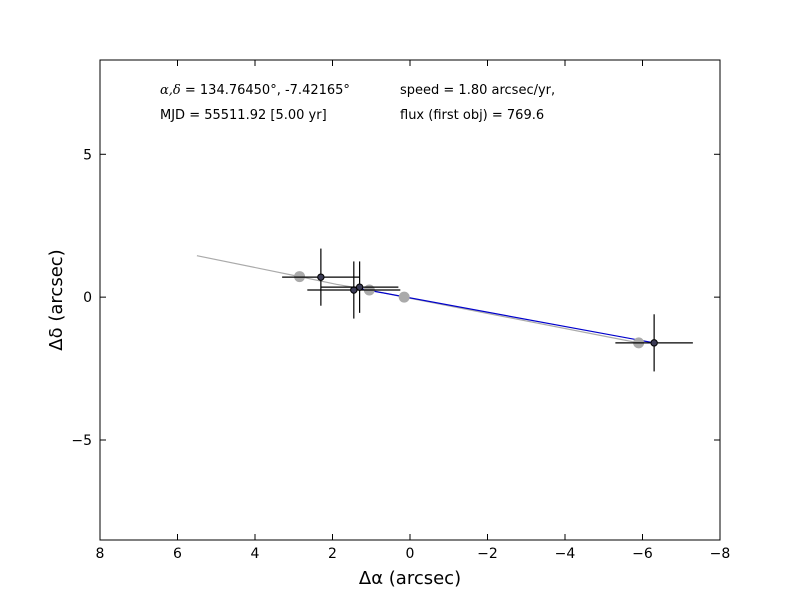  I want to click on chart-points, so click(487, 310).